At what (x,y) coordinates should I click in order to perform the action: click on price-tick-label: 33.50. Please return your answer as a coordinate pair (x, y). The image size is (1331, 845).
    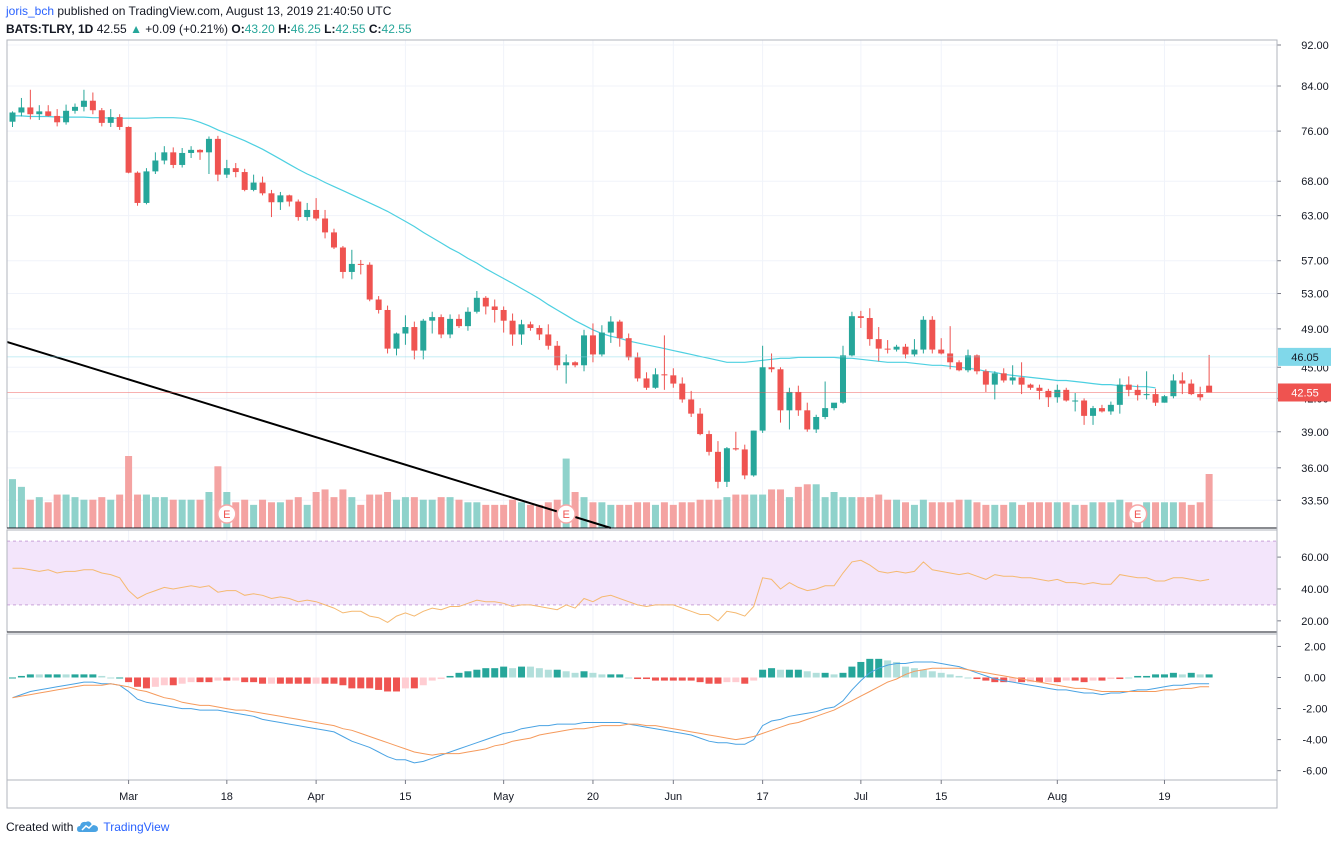
    Looking at the image, I should click on (1315, 501).